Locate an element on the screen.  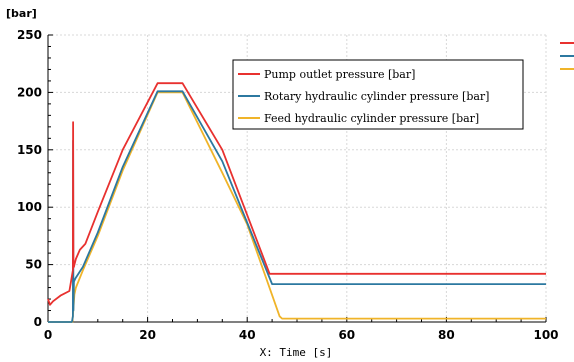
x-tick-label: 80 is located at coordinates (446, 335).